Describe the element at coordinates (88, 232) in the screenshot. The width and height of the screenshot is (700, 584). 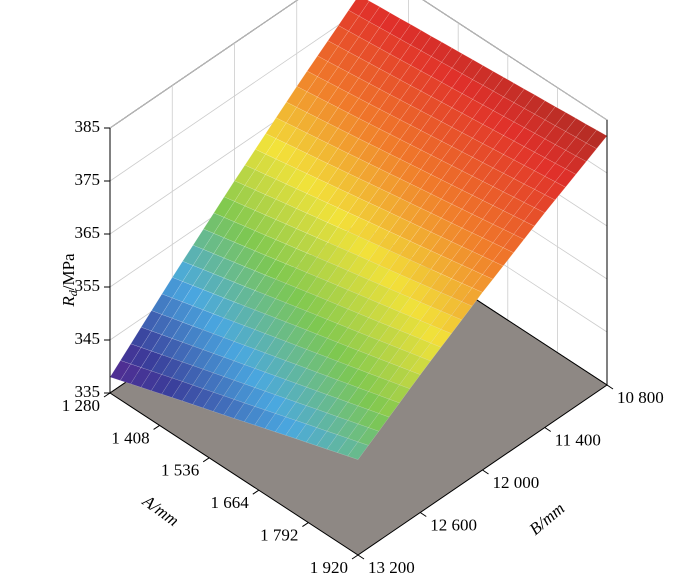
I see `z-tick-label: 365` at that location.